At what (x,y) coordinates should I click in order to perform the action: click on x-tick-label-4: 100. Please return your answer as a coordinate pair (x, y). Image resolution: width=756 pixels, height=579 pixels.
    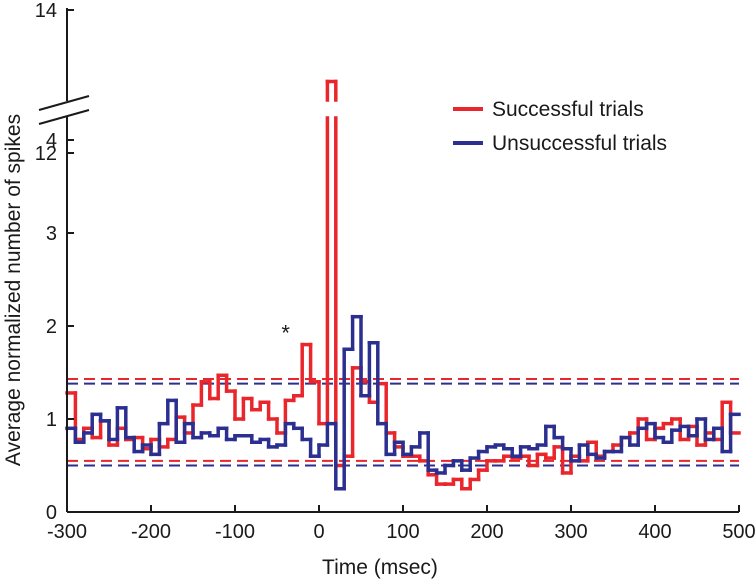
    Looking at the image, I should click on (402, 532).